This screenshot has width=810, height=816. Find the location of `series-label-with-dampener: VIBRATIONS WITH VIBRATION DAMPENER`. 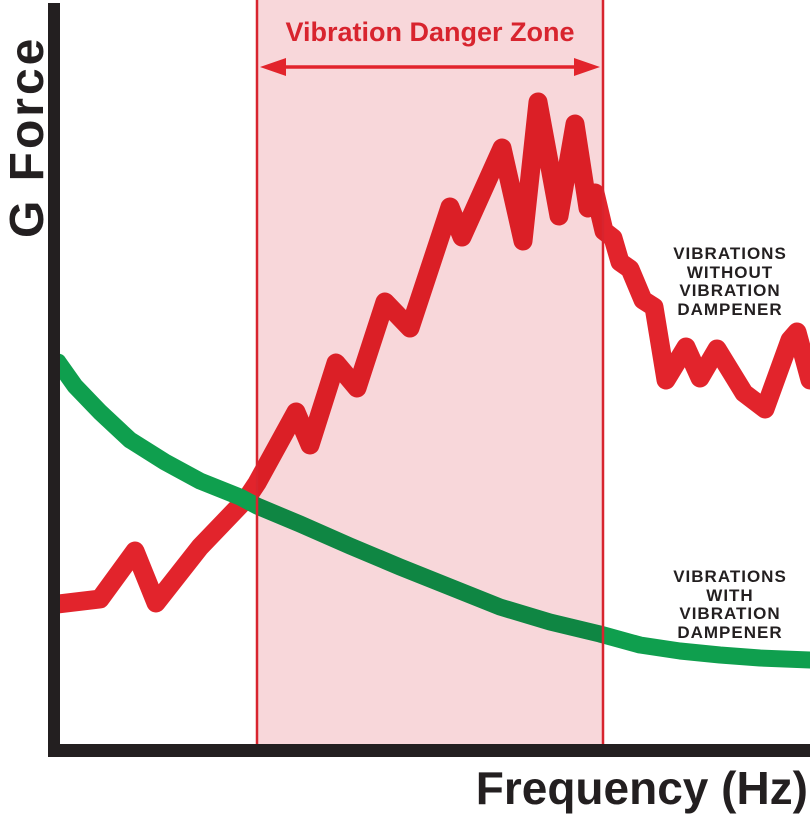

series-label-with-dampener: VIBRATIONS WITH VIBRATION DAMPENER is located at coordinates (729, 604).